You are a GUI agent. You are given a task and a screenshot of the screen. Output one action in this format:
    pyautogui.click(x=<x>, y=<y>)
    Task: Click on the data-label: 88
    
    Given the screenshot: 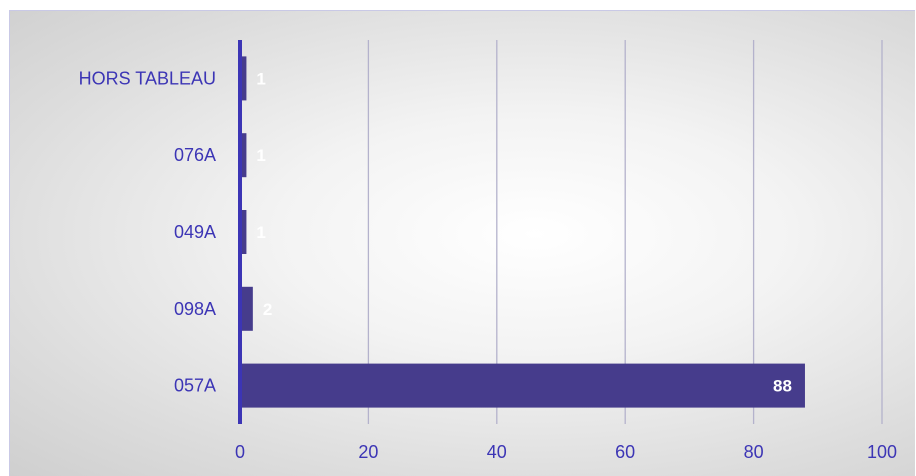 What is the action you would take?
    pyautogui.click(x=782, y=386)
    